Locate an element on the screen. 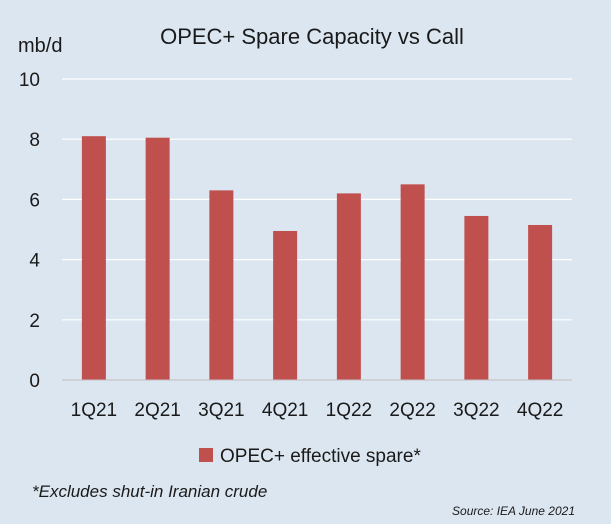 This screenshot has width=611, height=524. legend: OPEC+ effective spare* is located at coordinates (310, 456).